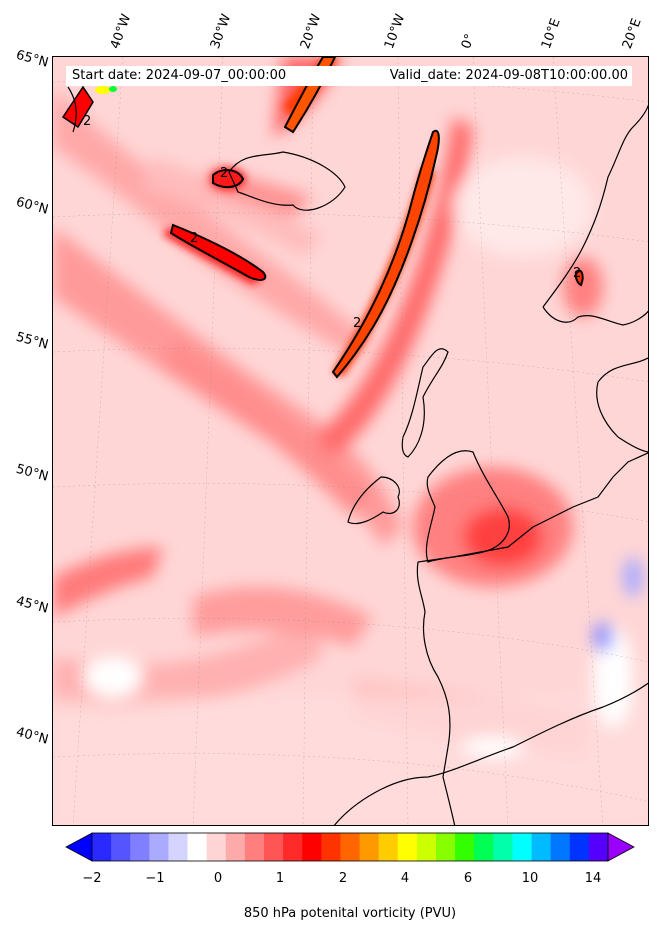  Describe the element at coordinates (530, 878) in the screenshot. I see `colorbar-tick: 10` at that location.